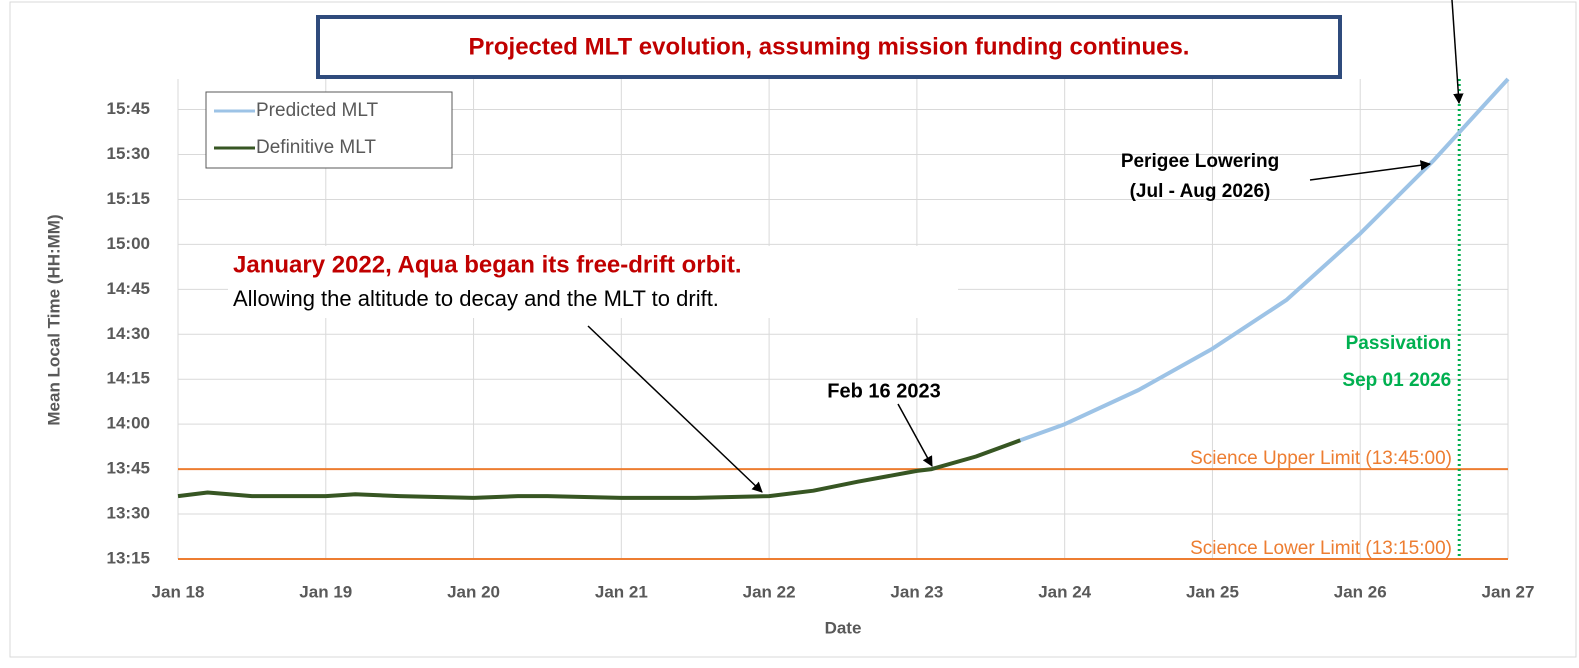  What do you see at coordinates (53, 319) in the screenshot?
I see `y-axis-label: Mean Local Time (HH:MM)` at bounding box center [53, 319].